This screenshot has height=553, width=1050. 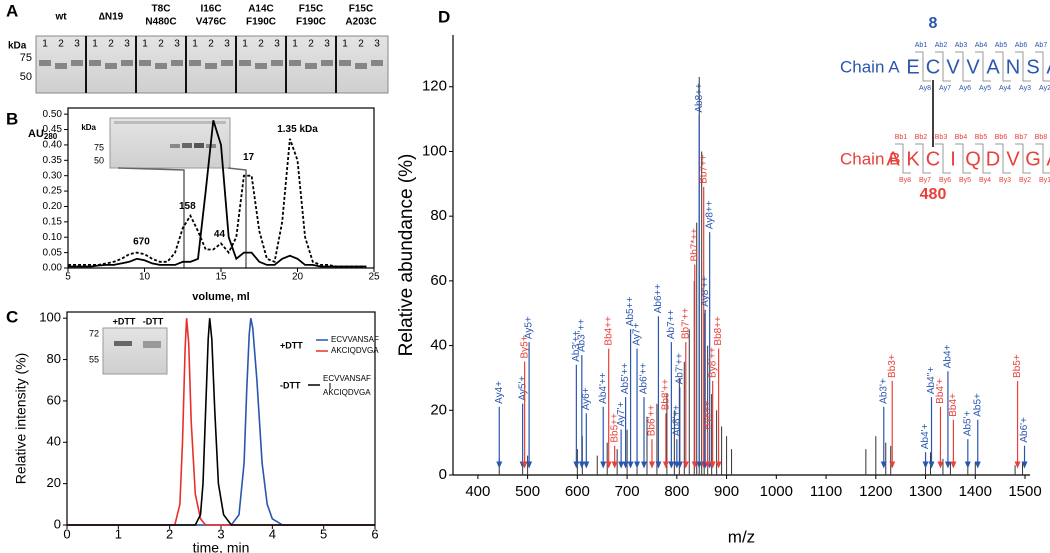 What do you see at coordinates (870, 66) in the screenshot?
I see `chain-name: Chain A` at bounding box center [870, 66].